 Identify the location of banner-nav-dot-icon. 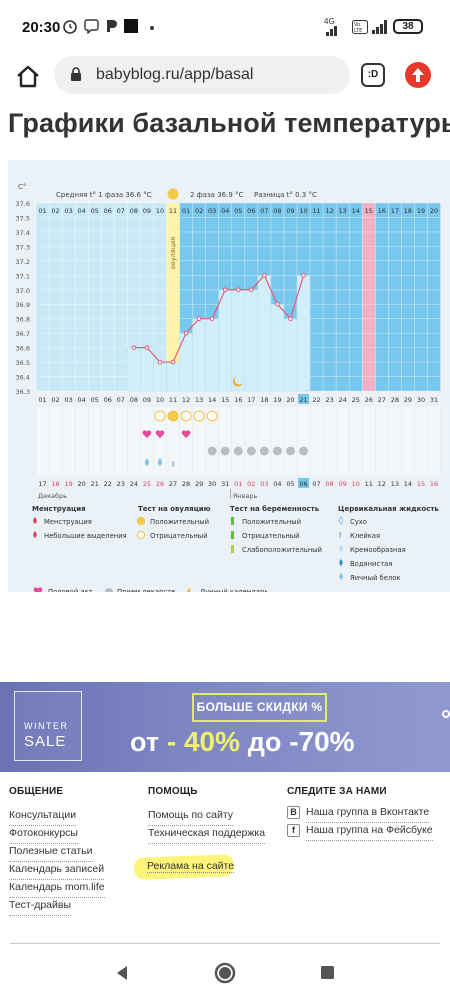
(446, 714).